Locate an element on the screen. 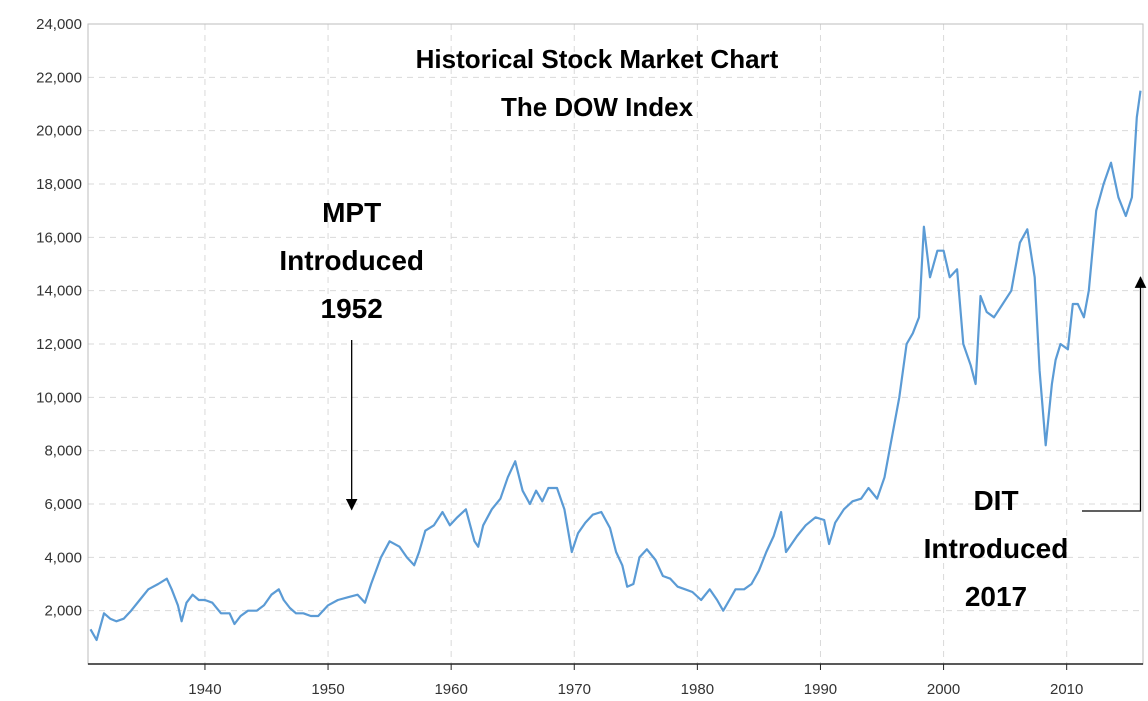 This screenshot has height=701, width=1148. mpt-annotation-line: Introduced is located at coordinates (351, 260).